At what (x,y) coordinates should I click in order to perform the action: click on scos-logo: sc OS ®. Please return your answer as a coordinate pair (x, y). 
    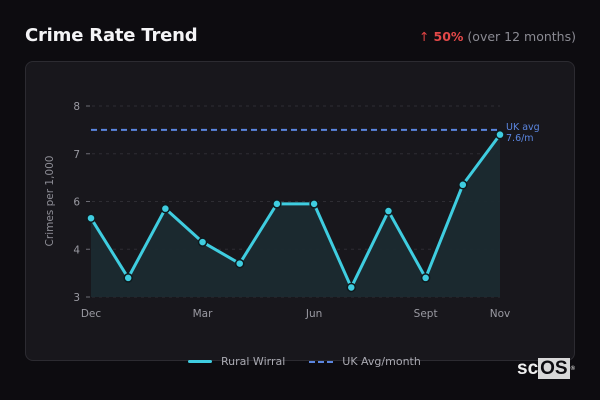
    Looking at the image, I should click on (546, 368).